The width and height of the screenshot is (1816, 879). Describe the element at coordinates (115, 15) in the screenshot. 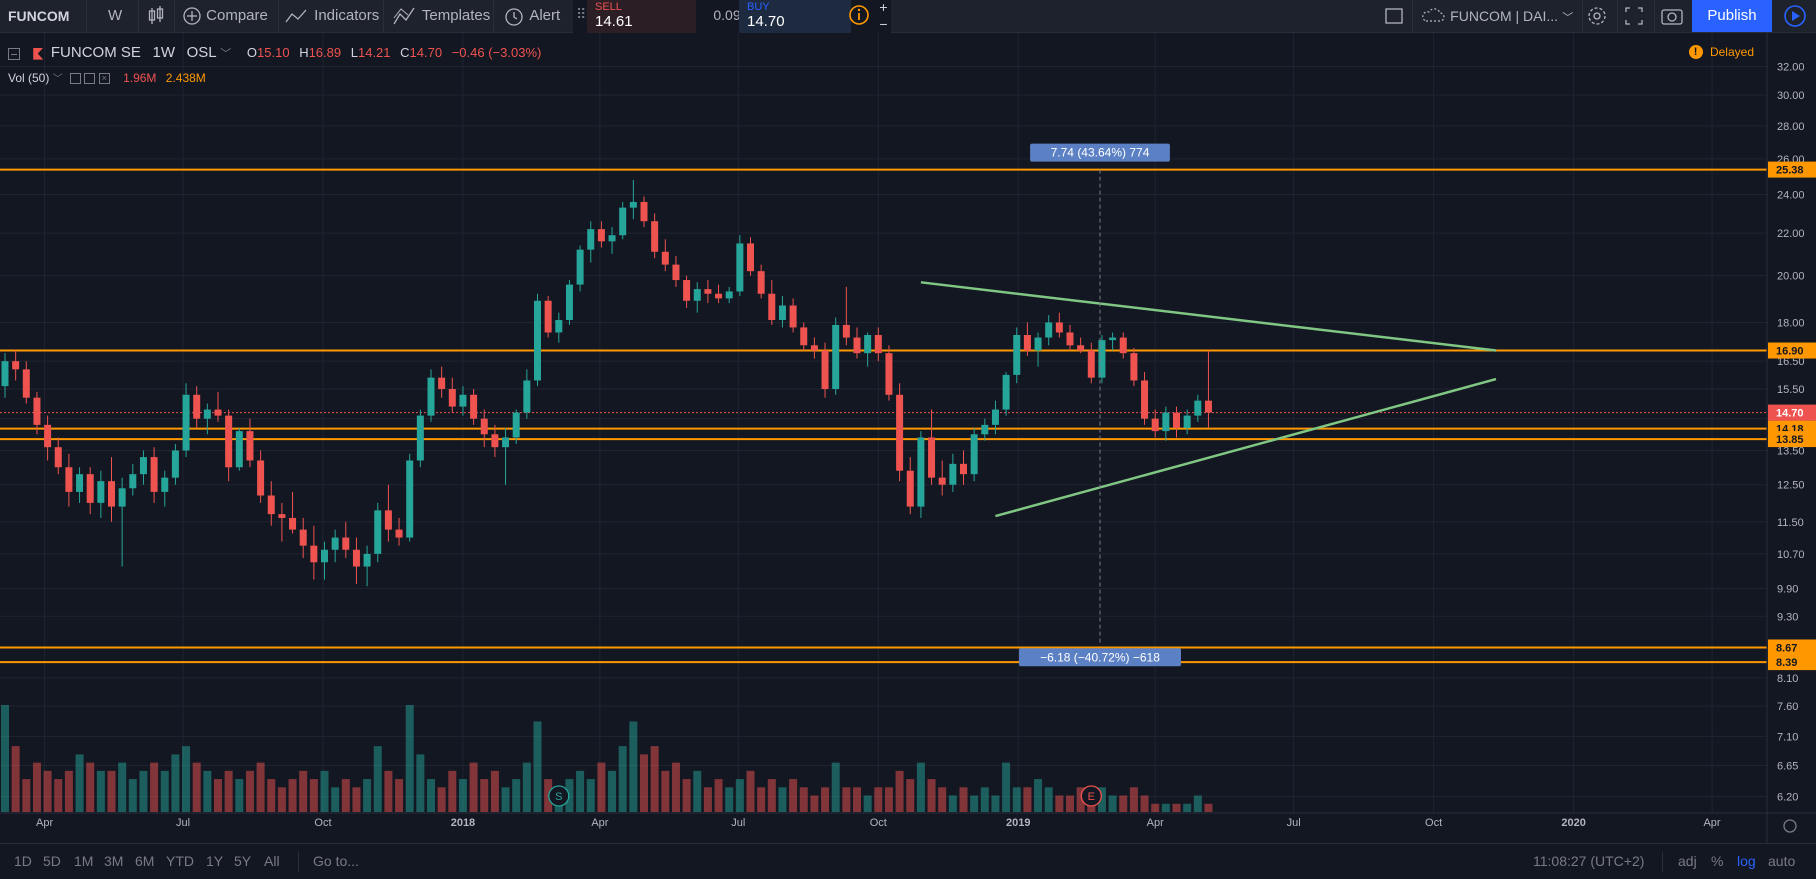

I see `interval-button: W` at that location.